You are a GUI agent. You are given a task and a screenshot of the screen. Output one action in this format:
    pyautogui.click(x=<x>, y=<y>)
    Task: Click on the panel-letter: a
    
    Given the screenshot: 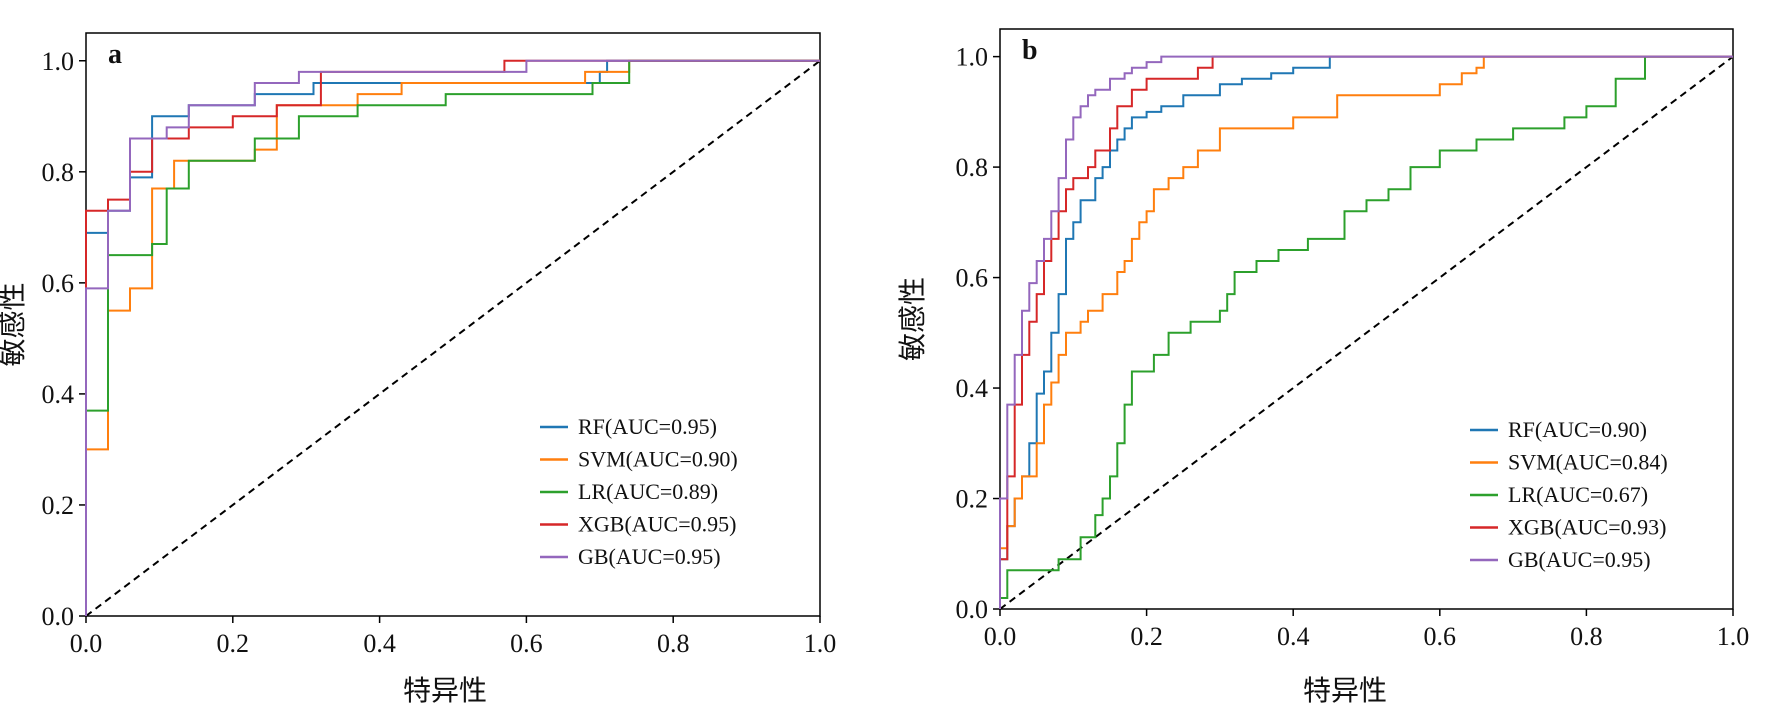 What is the action you would take?
    pyautogui.click(x=115, y=54)
    